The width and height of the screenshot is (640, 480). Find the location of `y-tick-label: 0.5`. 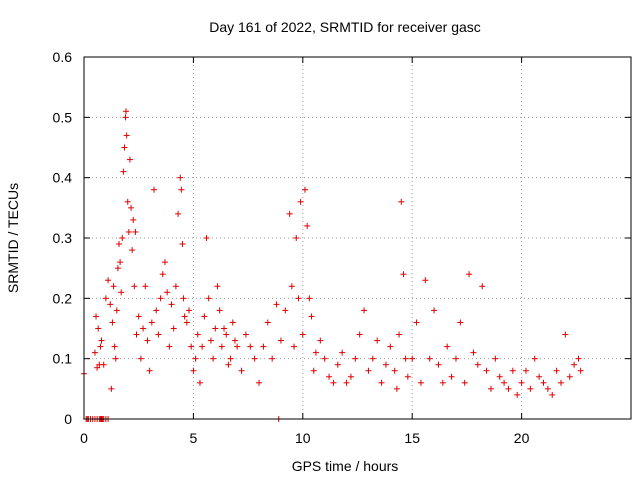

y-tick-label: 0.5 is located at coordinates (63, 117).